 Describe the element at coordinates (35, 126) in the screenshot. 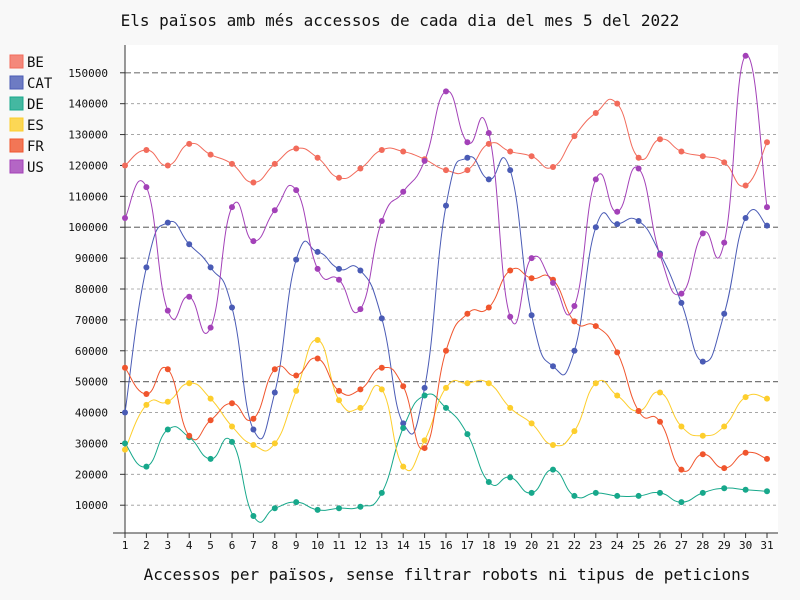

I see `legend-label-es: ES` at that location.